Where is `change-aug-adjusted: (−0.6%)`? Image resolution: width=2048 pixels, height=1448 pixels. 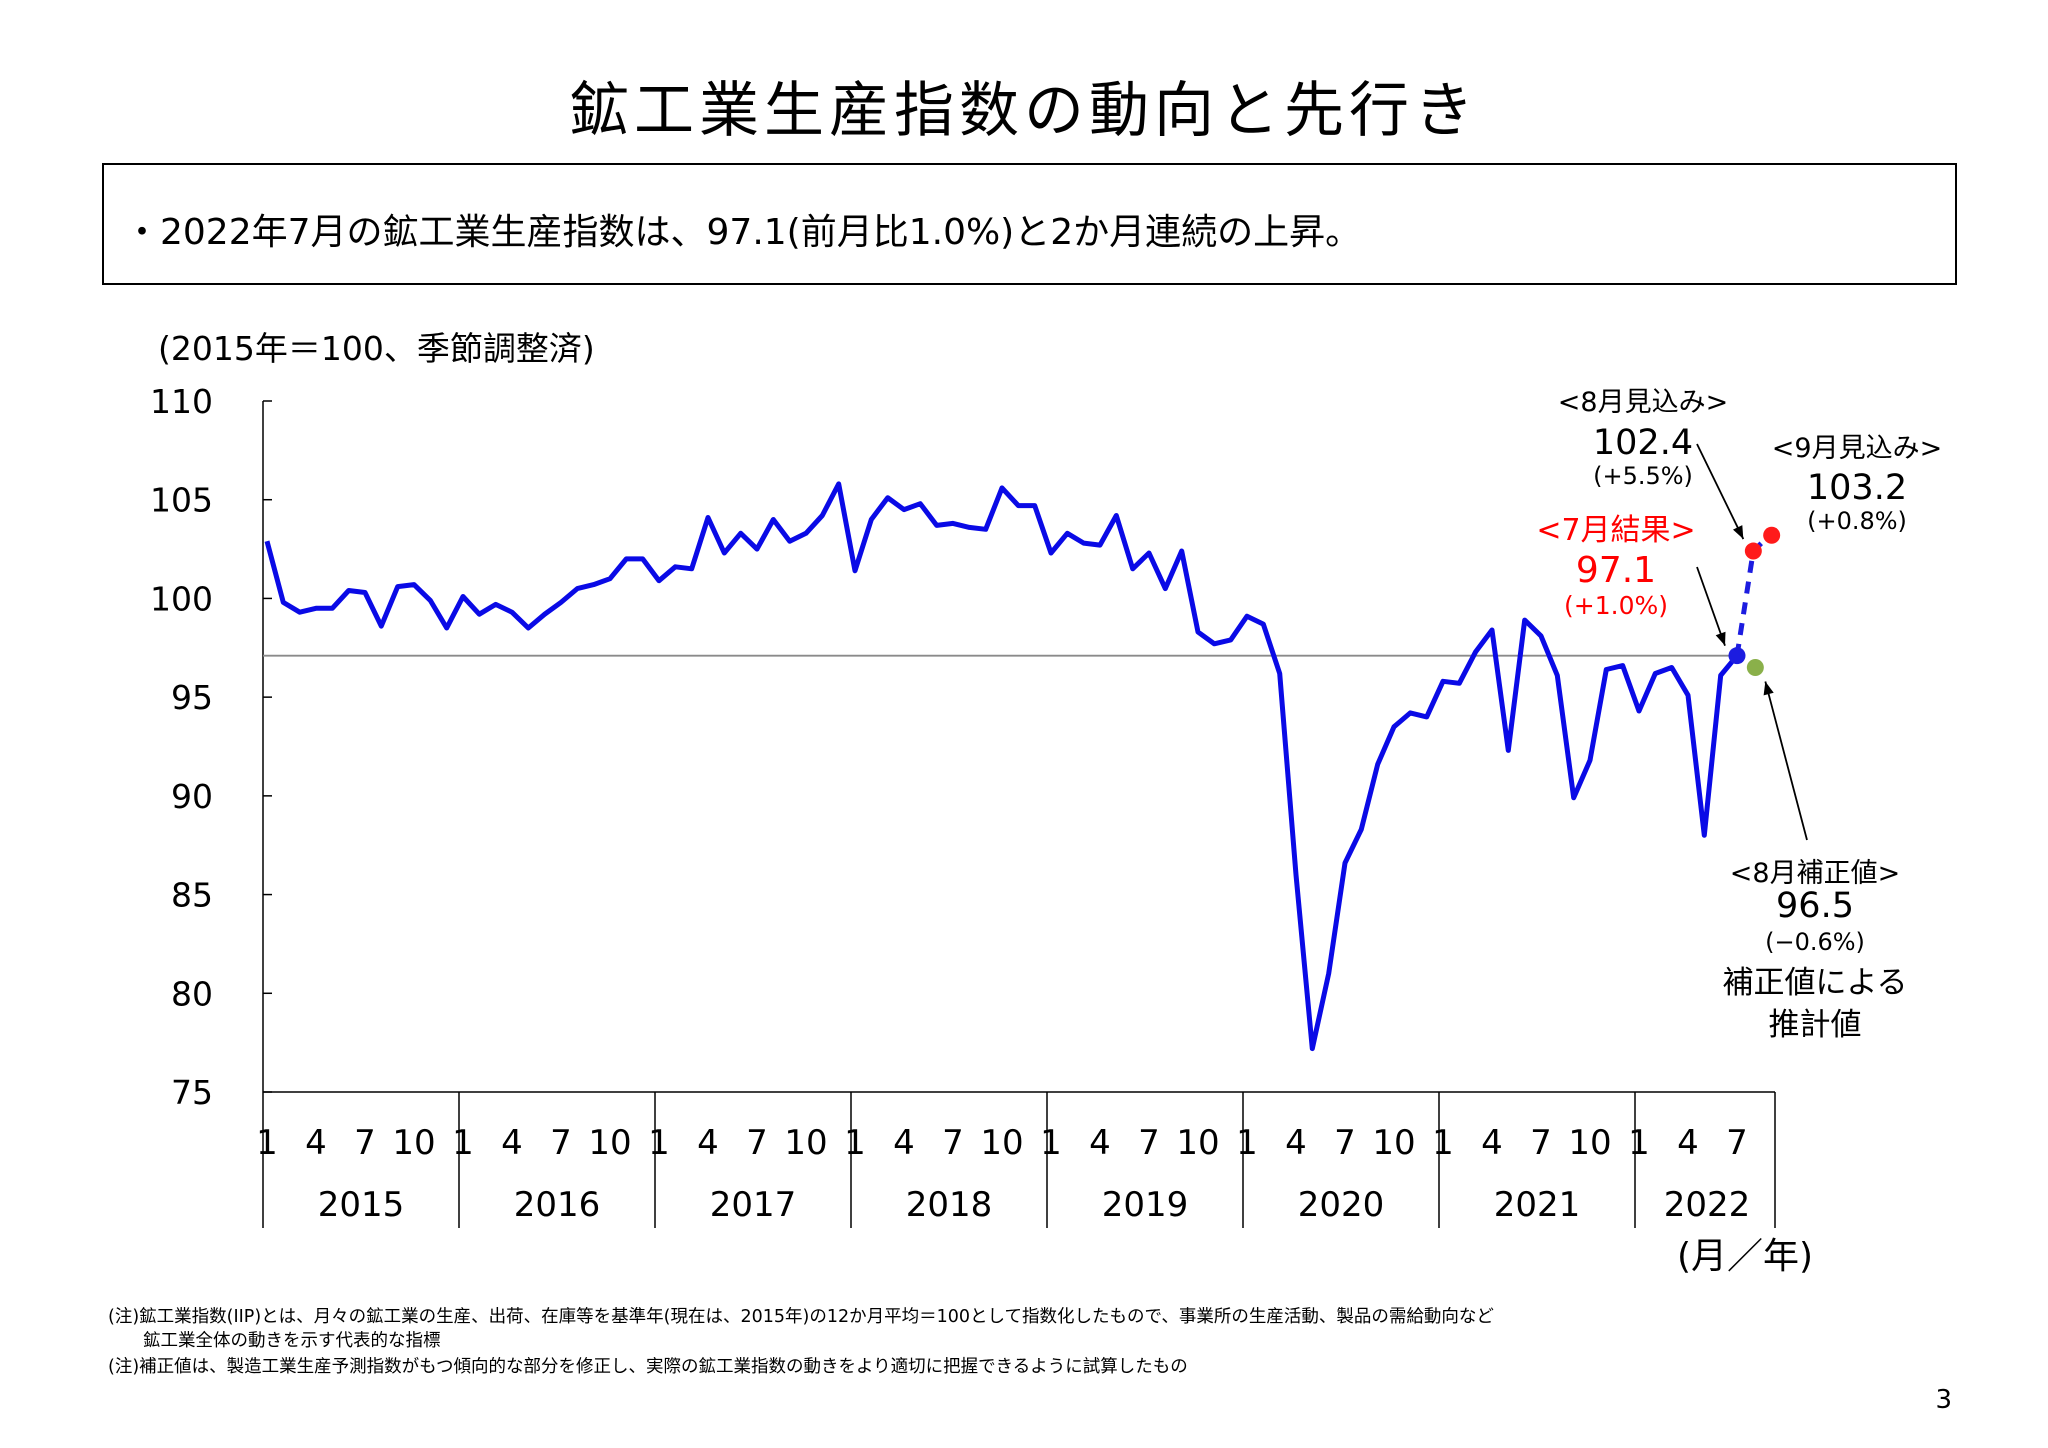 change-aug-adjusted: (−0.6%) is located at coordinates (1815, 942).